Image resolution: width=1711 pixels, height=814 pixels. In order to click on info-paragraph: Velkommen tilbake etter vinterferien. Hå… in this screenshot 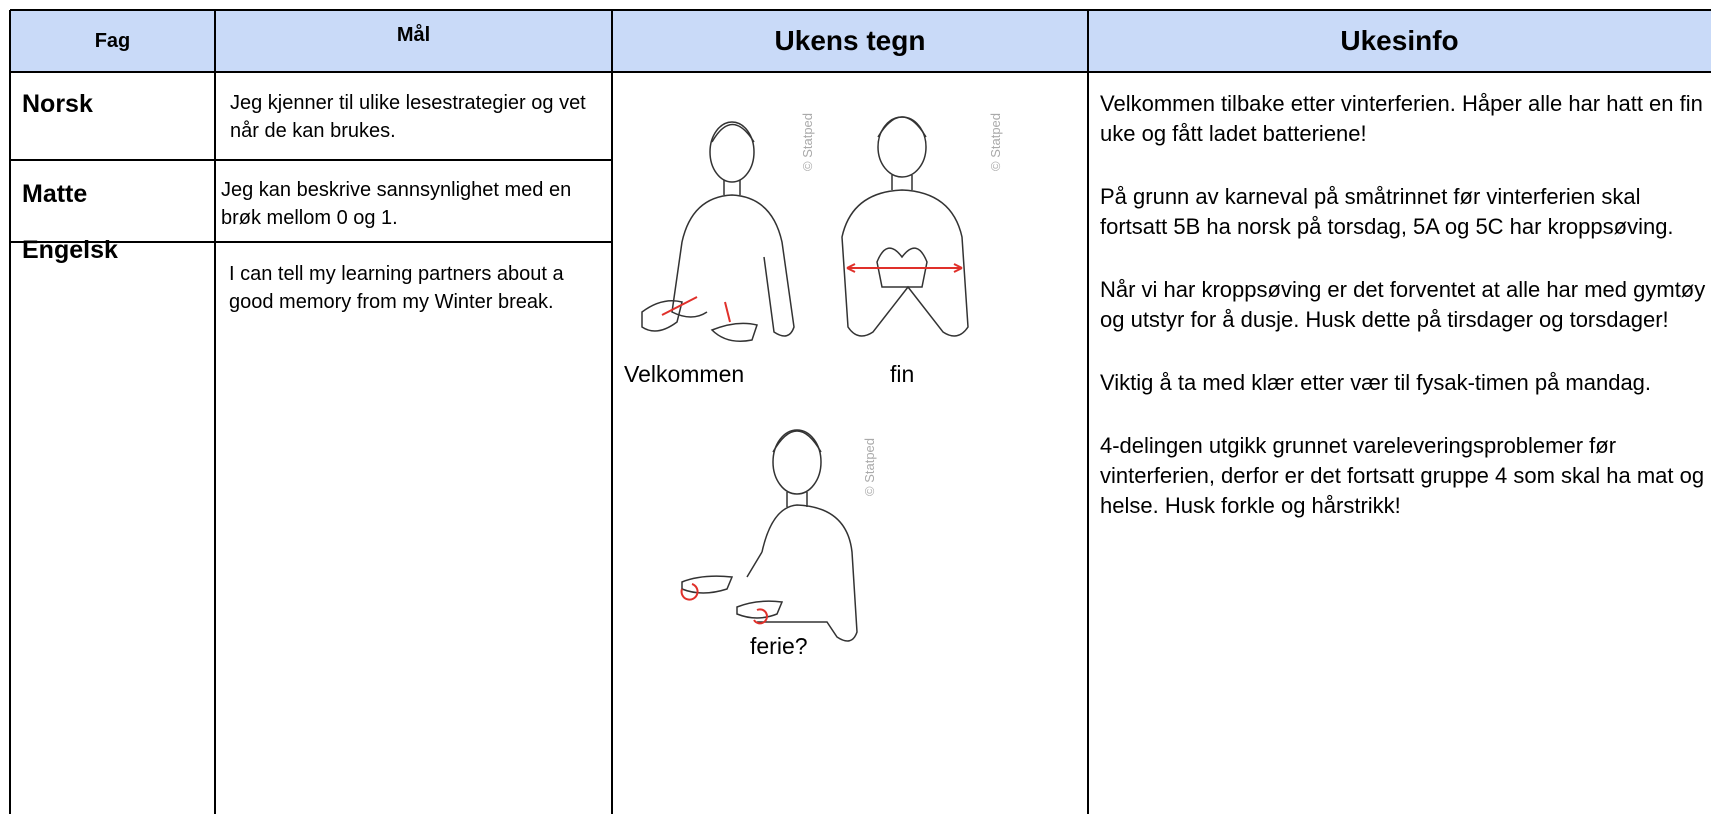, I will do `click(1401, 118)`.